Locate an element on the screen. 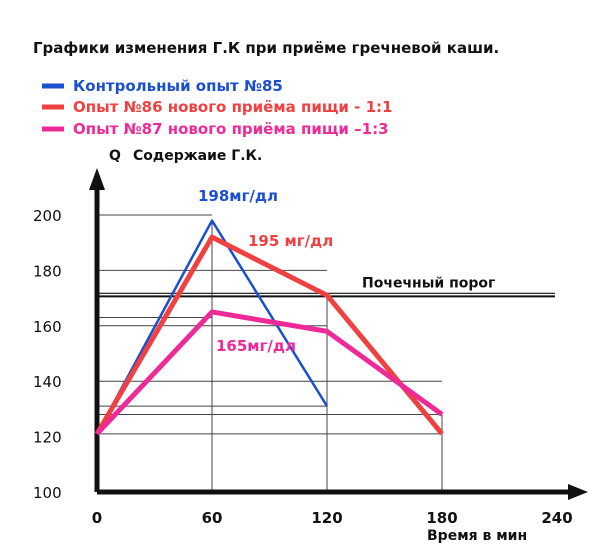  y-tick-label: 140 is located at coordinates (47, 382).